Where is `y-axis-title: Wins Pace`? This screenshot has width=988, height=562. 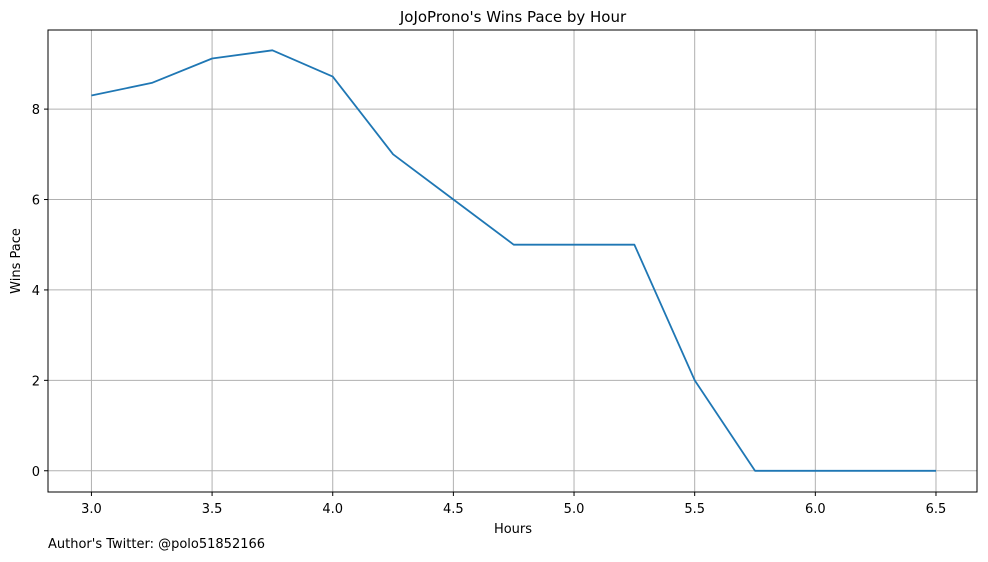
y-axis-title: Wins Pace is located at coordinates (16, 261).